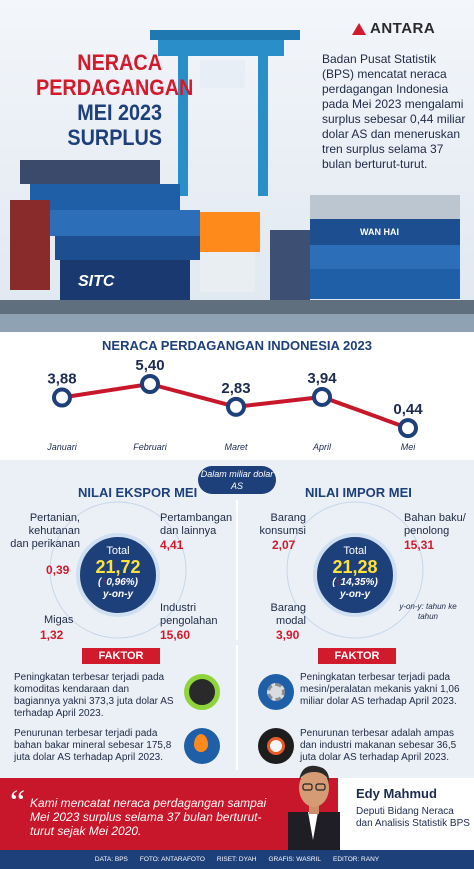 The height and width of the screenshot is (869, 474). I want to click on export-sector-label-mining: Pertambangan dan lainnya, so click(196, 524).